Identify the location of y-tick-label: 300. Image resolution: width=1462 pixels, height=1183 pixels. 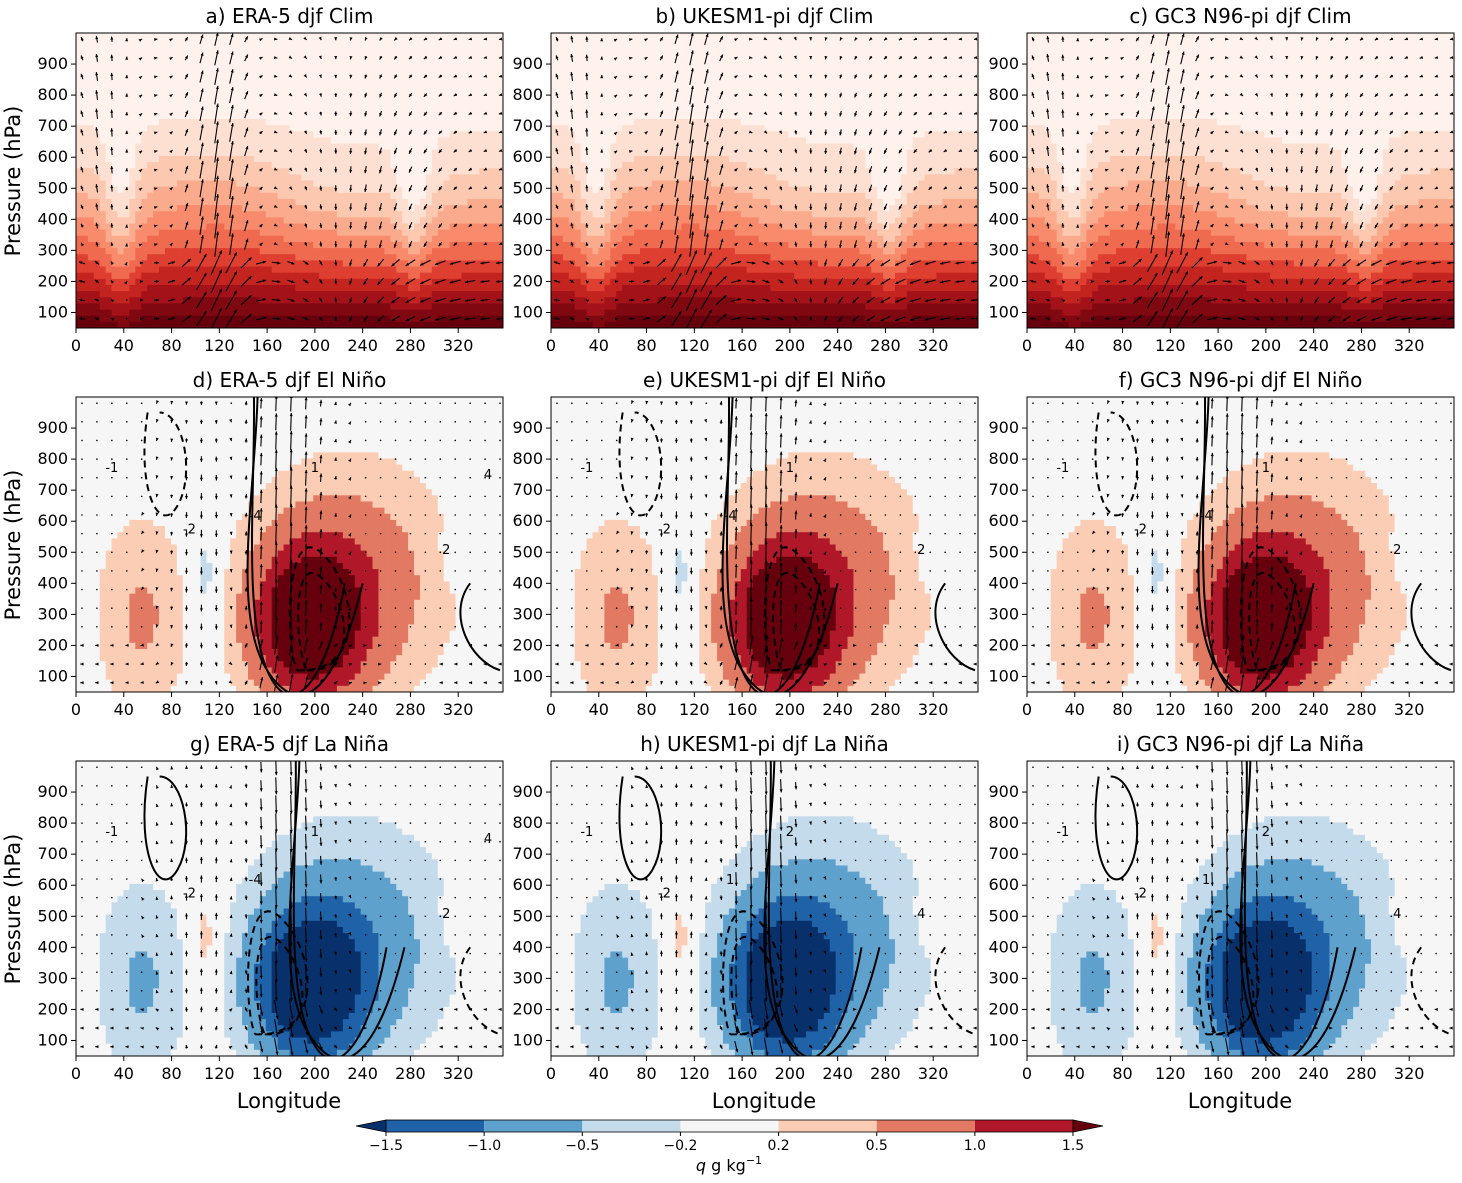
(52, 249).